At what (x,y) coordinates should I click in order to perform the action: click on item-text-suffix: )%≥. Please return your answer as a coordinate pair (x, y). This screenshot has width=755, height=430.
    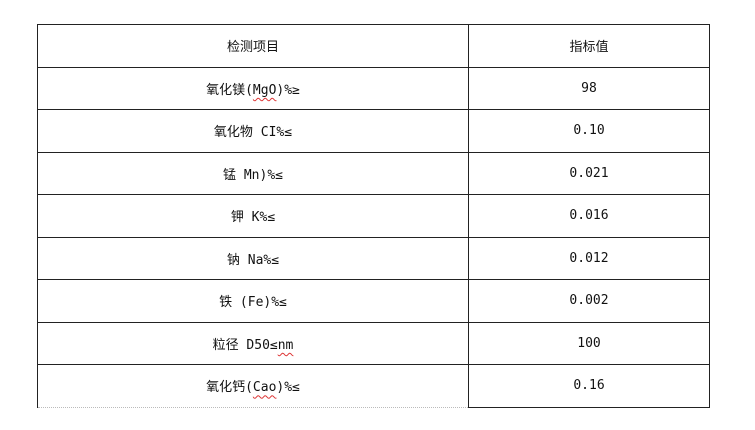
    Looking at the image, I should click on (288, 90).